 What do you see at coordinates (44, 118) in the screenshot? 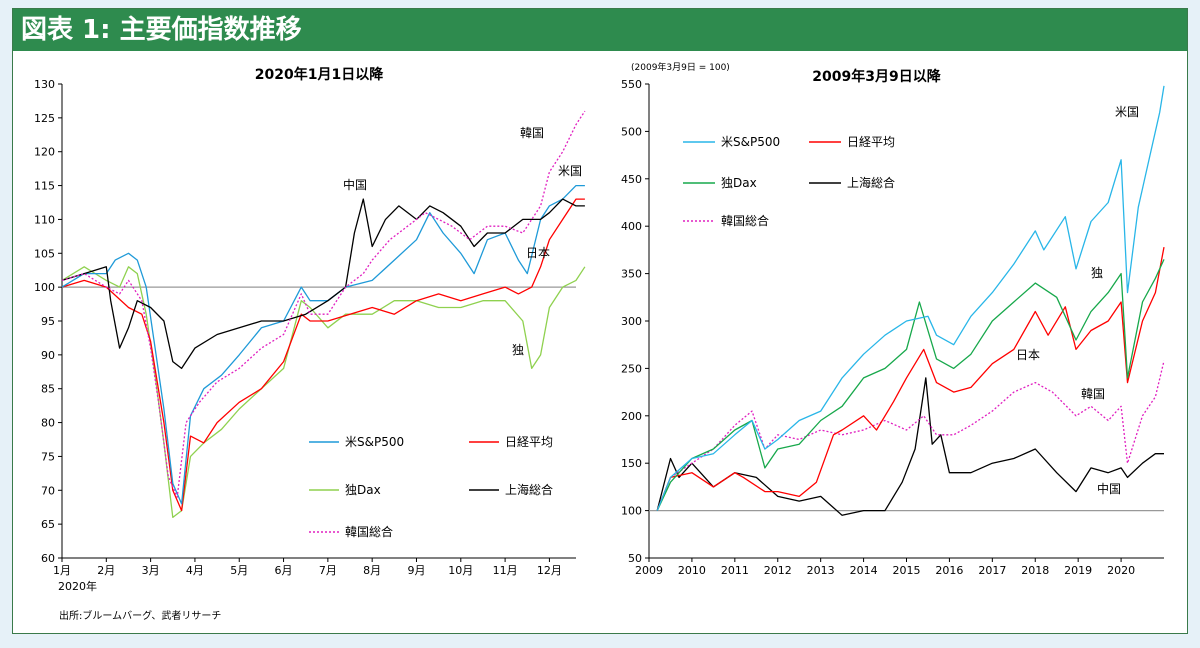
I see `left-y-tick-label: 125` at bounding box center [44, 118].